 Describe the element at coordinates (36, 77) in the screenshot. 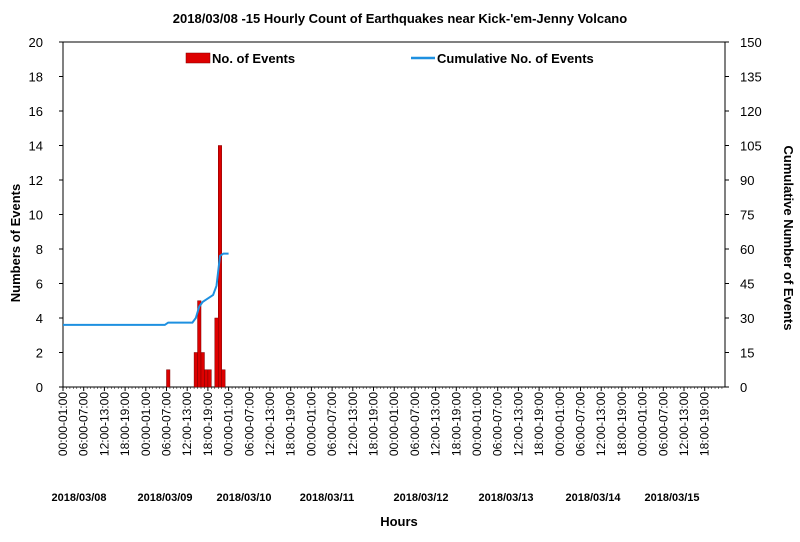

I see `y-tick-label: 18` at that location.